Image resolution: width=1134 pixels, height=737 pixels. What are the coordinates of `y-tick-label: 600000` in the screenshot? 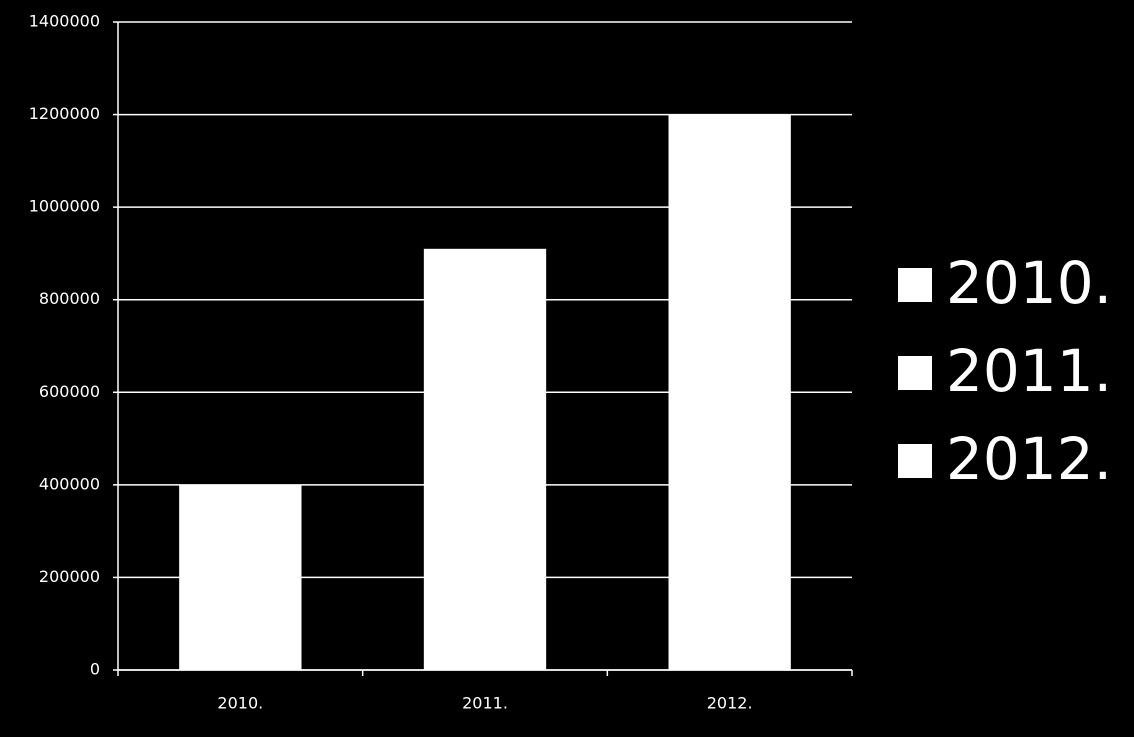 It's located at (69, 391).